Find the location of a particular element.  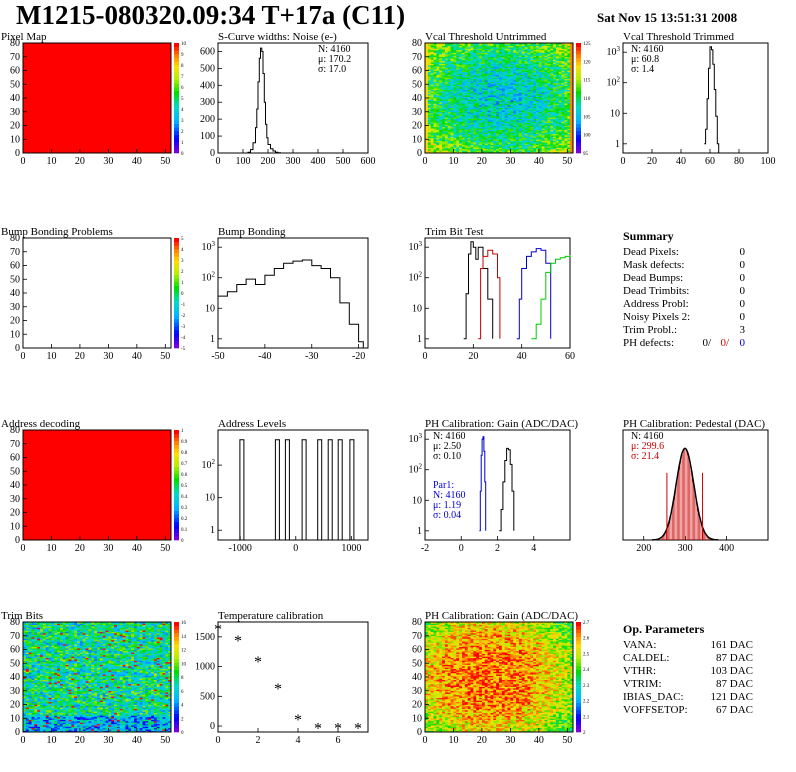

param-label: VTHR: is located at coordinates (639, 671).